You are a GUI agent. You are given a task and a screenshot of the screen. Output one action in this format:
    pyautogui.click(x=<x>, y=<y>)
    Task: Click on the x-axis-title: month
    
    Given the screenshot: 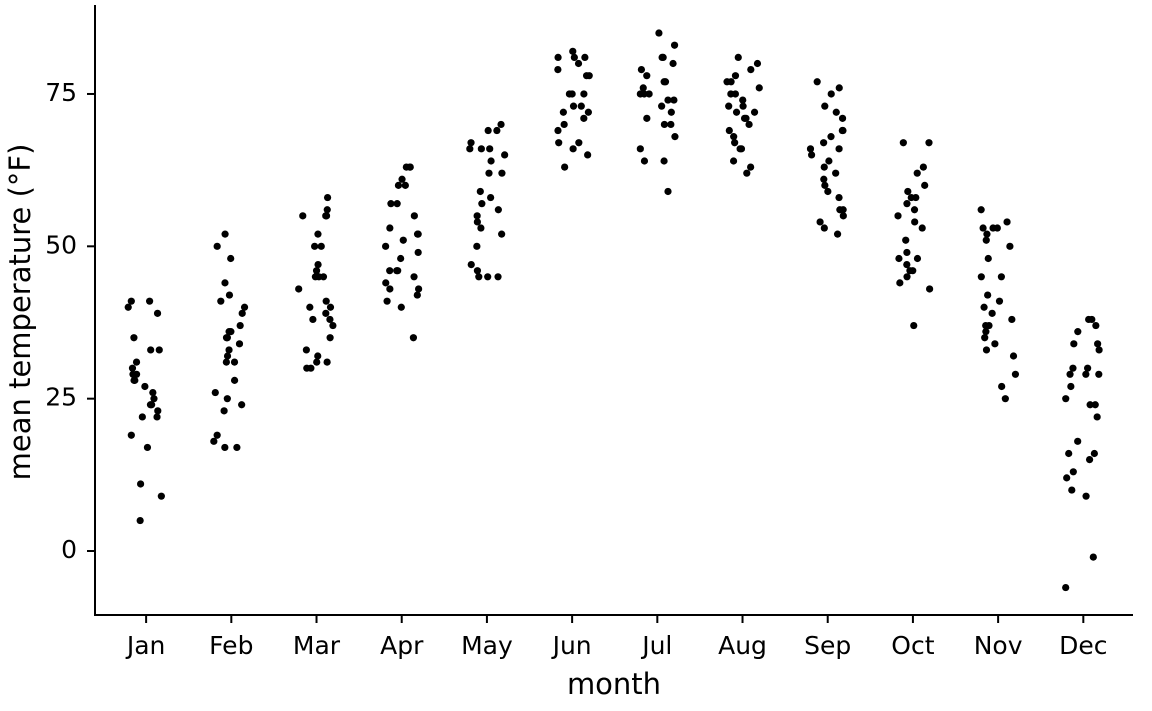 What is the action you would take?
    pyautogui.click(x=614, y=684)
    